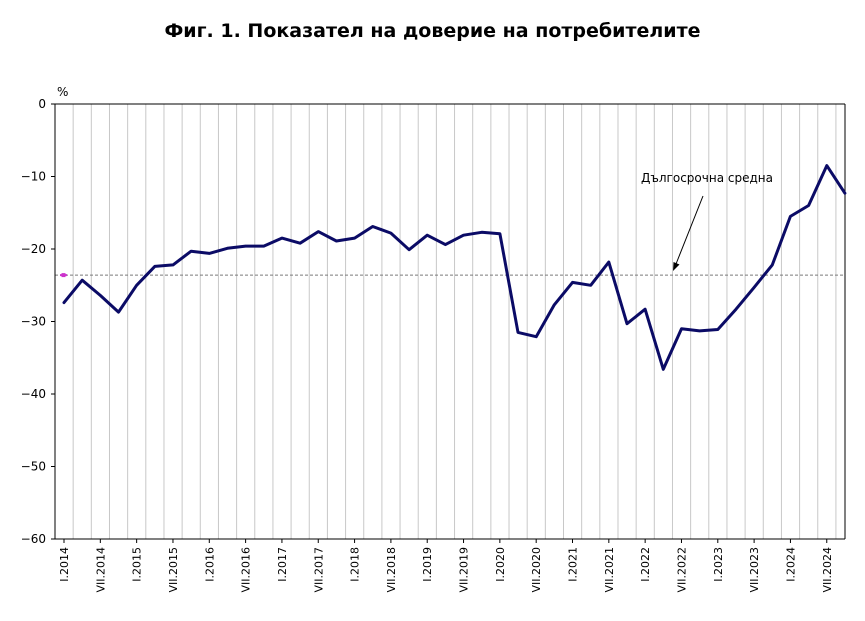 The width and height of the screenshot is (865, 621). What do you see at coordinates (391, 570) in the screenshot?
I see `x-tick-label: VII.2018` at bounding box center [391, 570].